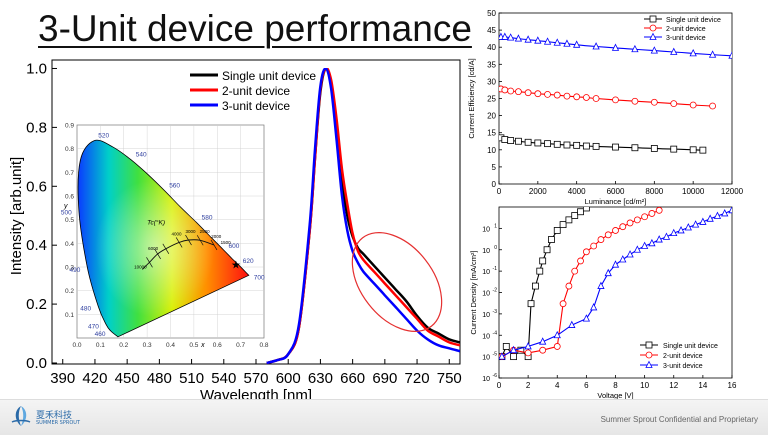  Describe the element at coordinates (616, 191) in the screenshot. I see `eff-x-tick-label: 6000` at that location.